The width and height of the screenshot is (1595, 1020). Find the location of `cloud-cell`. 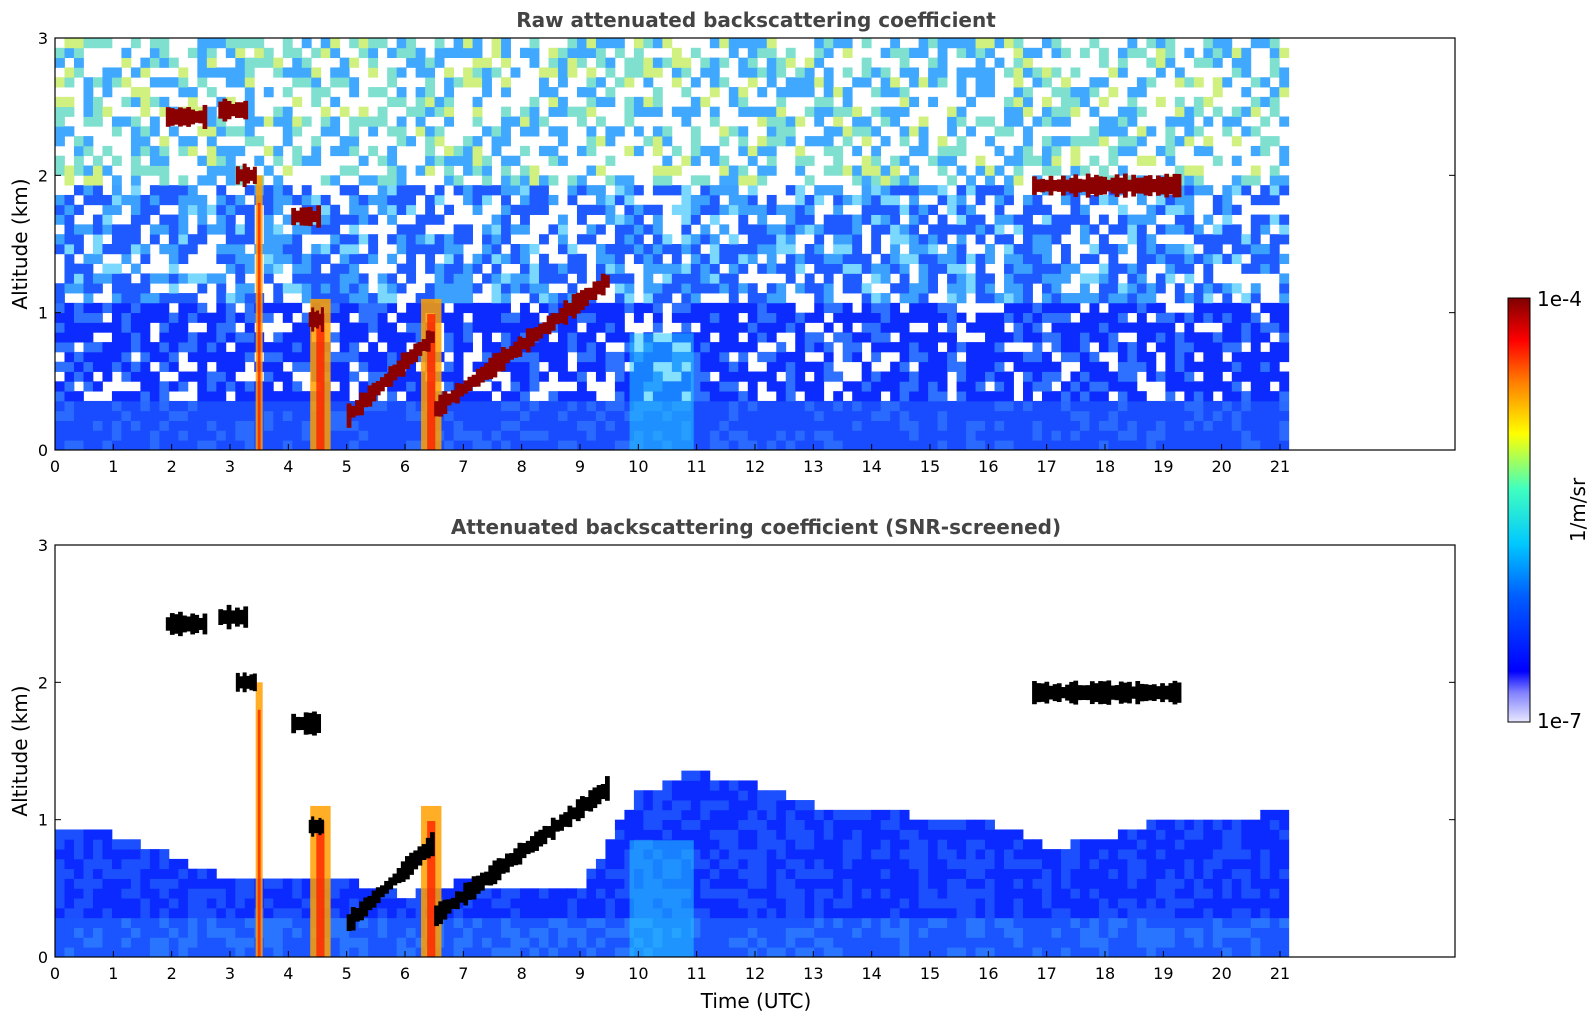

cloud-cell is located at coordinates (361, 404).